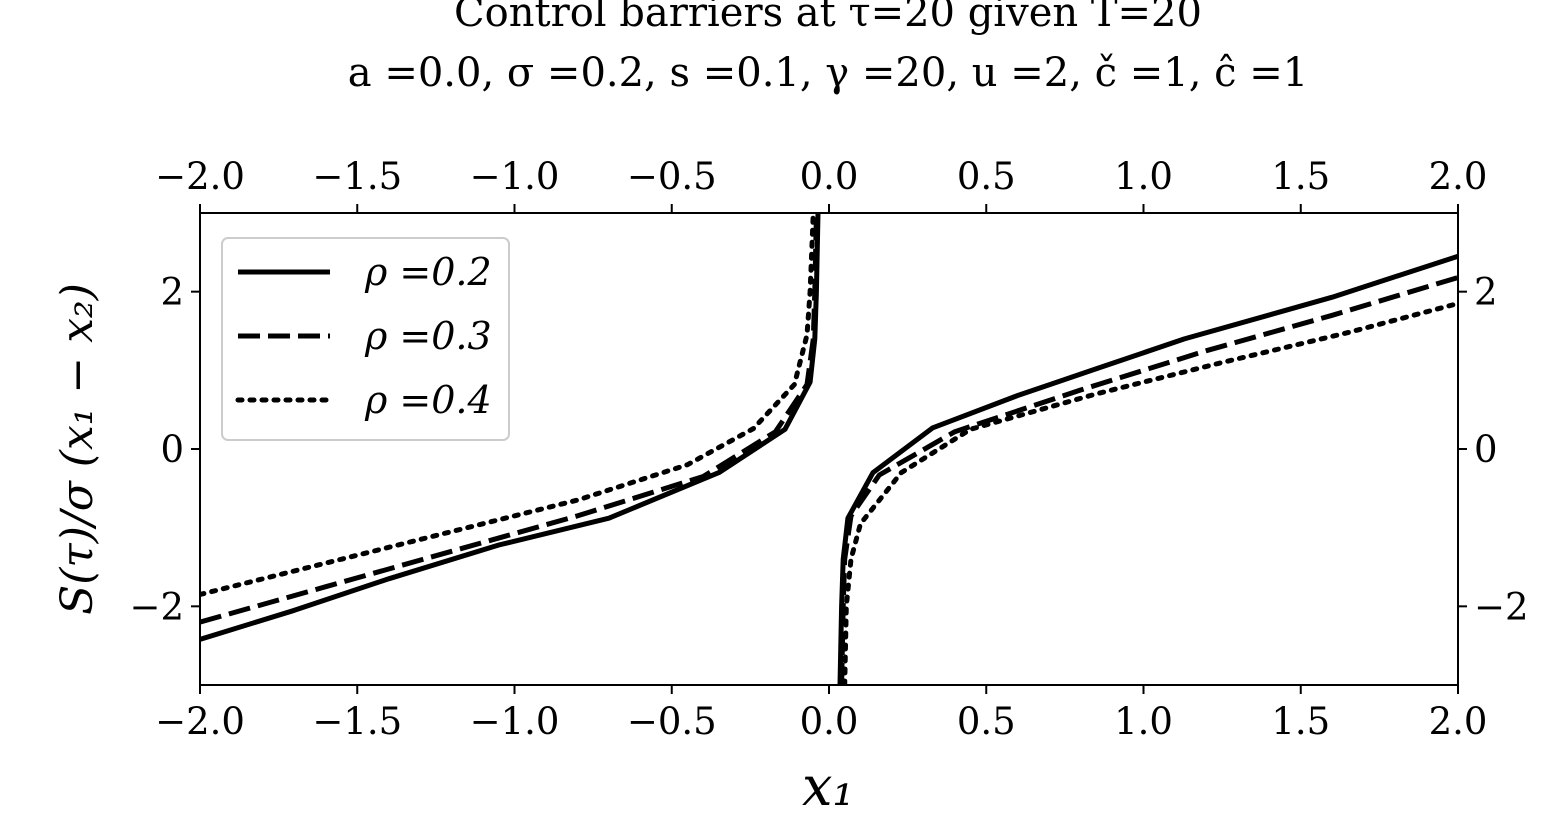  What do you see at coordinates (1458, 176) in the screenshot?
I see `x-tick-label-top: 2.0` at bounding box center [1458, 176].